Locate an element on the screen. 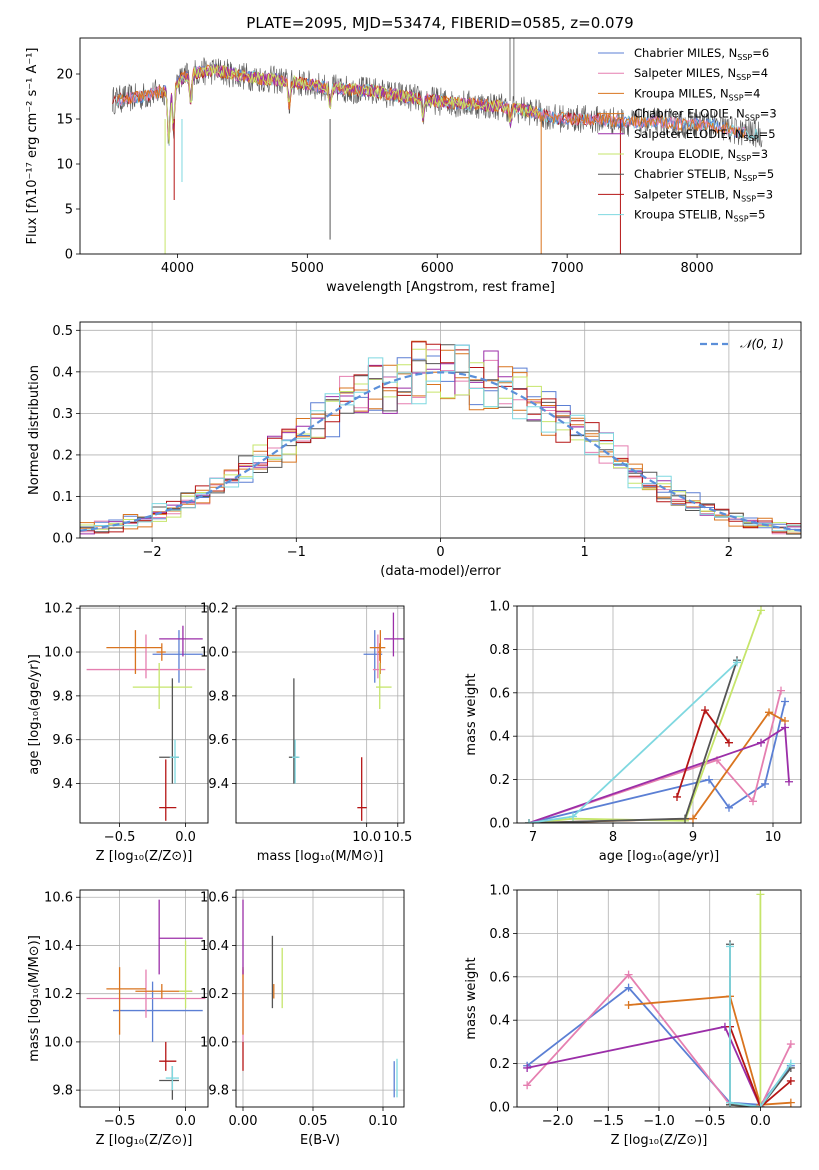 The height and width of the screenshot is (1170, 819). y-tick-label: 0.8 is located at coordinates (499, 650).